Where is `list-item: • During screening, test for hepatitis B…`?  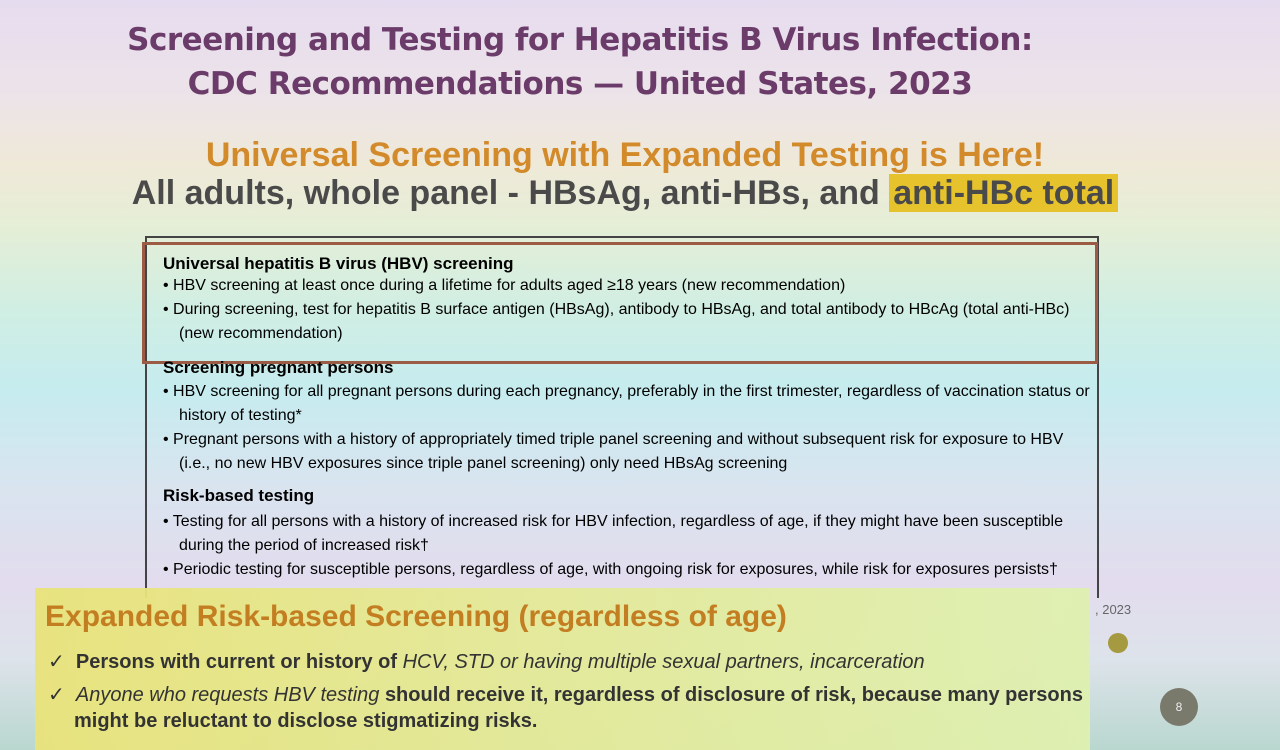 list-item: • During screening, test for hepatitis B… is located at coordinates (616, 321).